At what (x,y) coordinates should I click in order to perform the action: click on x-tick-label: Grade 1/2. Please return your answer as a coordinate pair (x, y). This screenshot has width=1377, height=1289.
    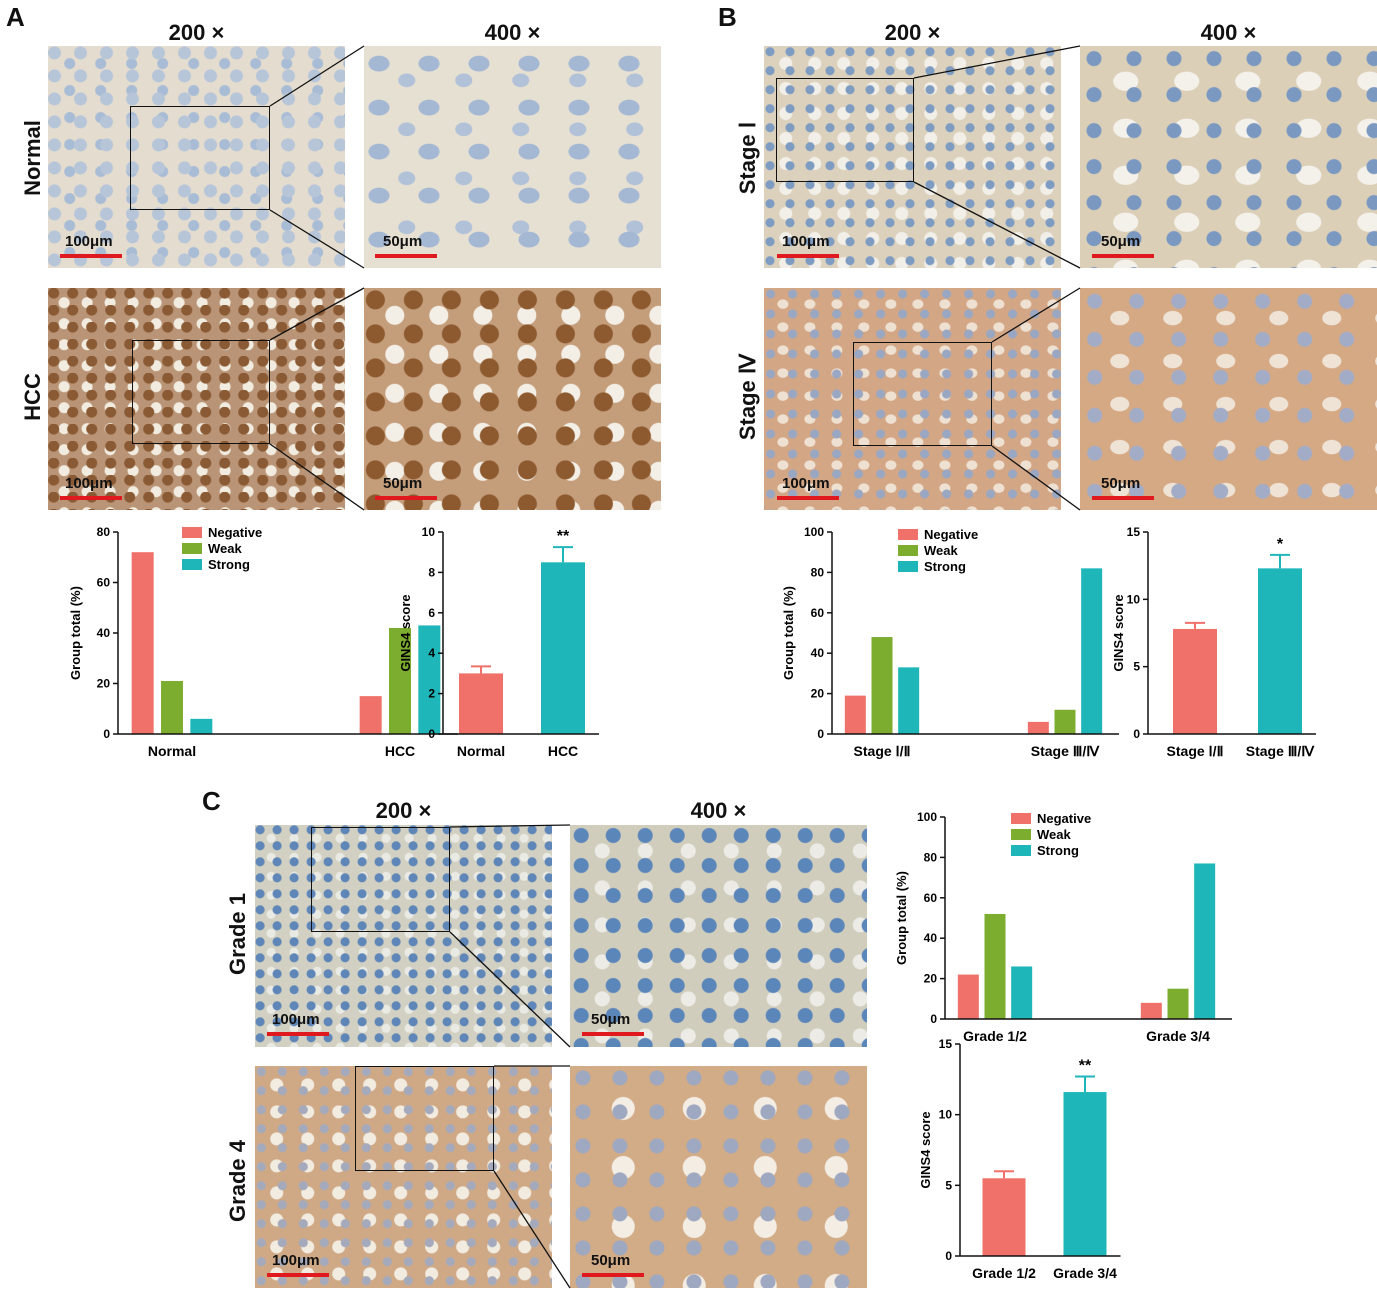
    Looking at the image, I should click on (1004, 1273).